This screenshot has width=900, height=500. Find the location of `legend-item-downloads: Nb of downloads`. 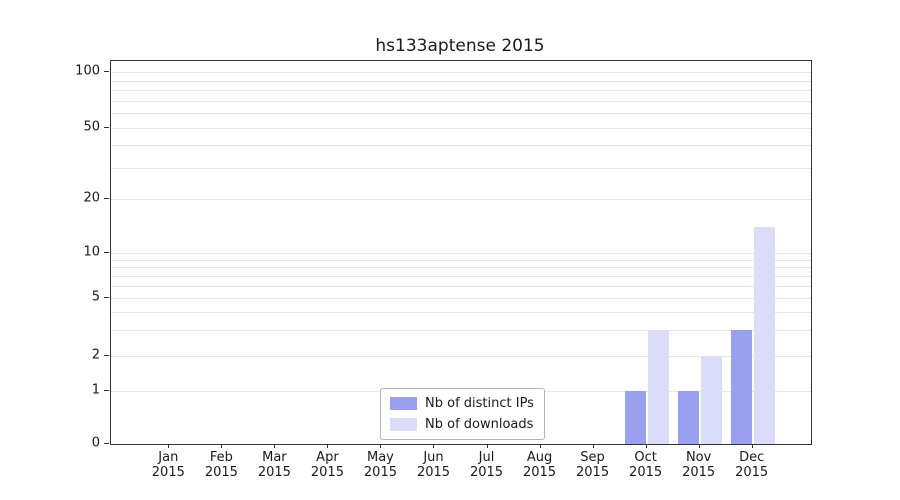

legend-item-downloads: Nb of downloads is located at coordinates (462, 424).